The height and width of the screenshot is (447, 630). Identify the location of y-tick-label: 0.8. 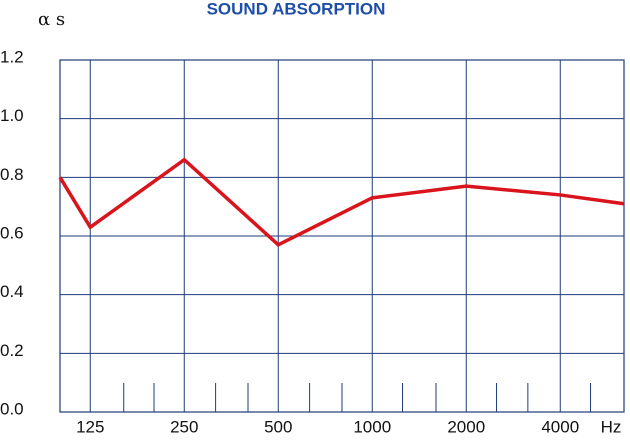
(12, 174).